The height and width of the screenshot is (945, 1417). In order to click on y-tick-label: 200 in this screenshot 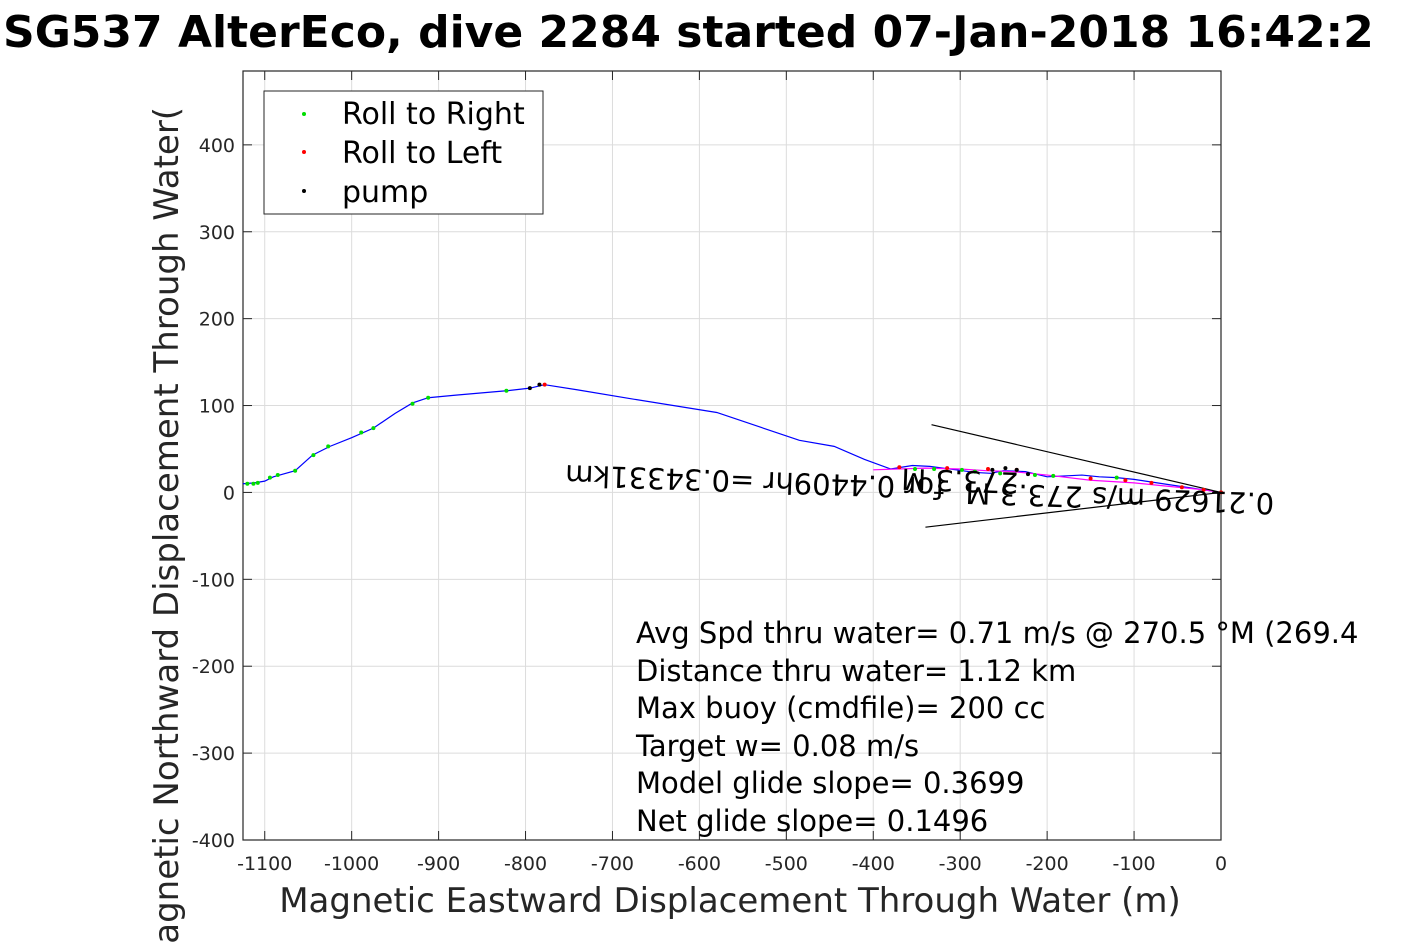, I will do `click(217, 320)`.